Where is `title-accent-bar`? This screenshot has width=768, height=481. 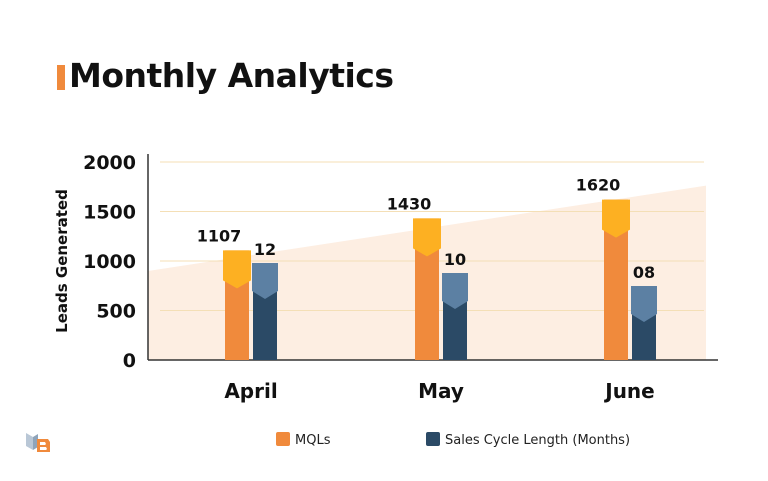 title-accent-bar is located at coordinates (61, 77).